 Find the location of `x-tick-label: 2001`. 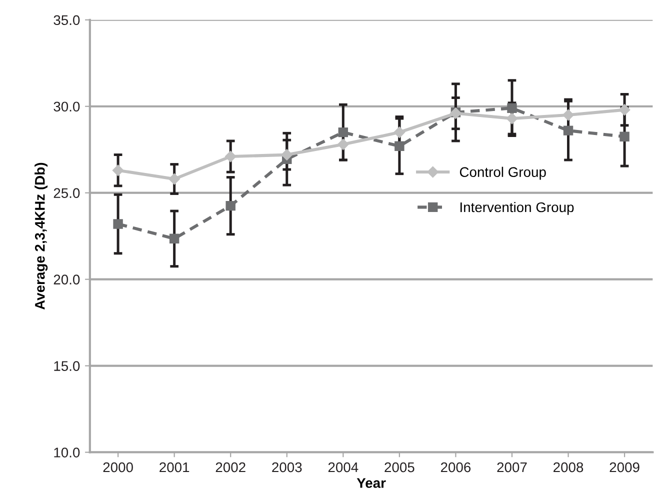

x-tick-label: 2001 is located at coordinates (175, 467).